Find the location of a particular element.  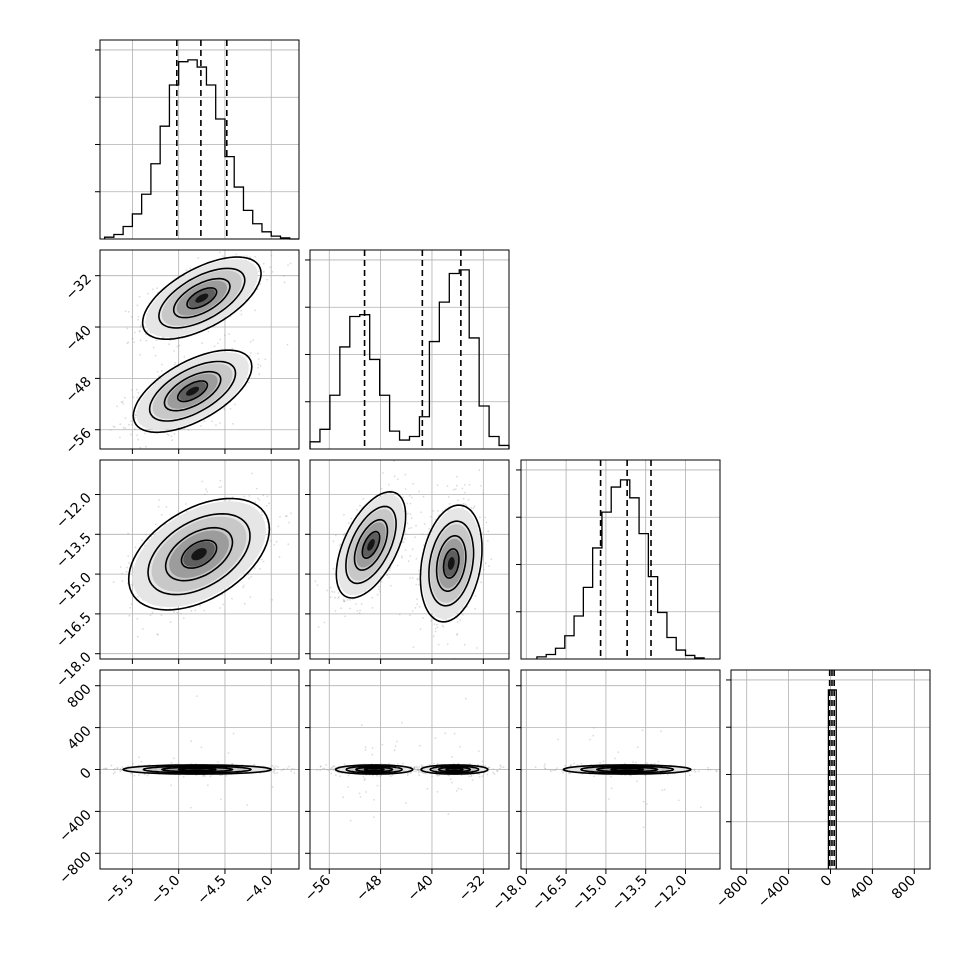

y-tick-label: −18.0 is located at coordinates (74, 670).